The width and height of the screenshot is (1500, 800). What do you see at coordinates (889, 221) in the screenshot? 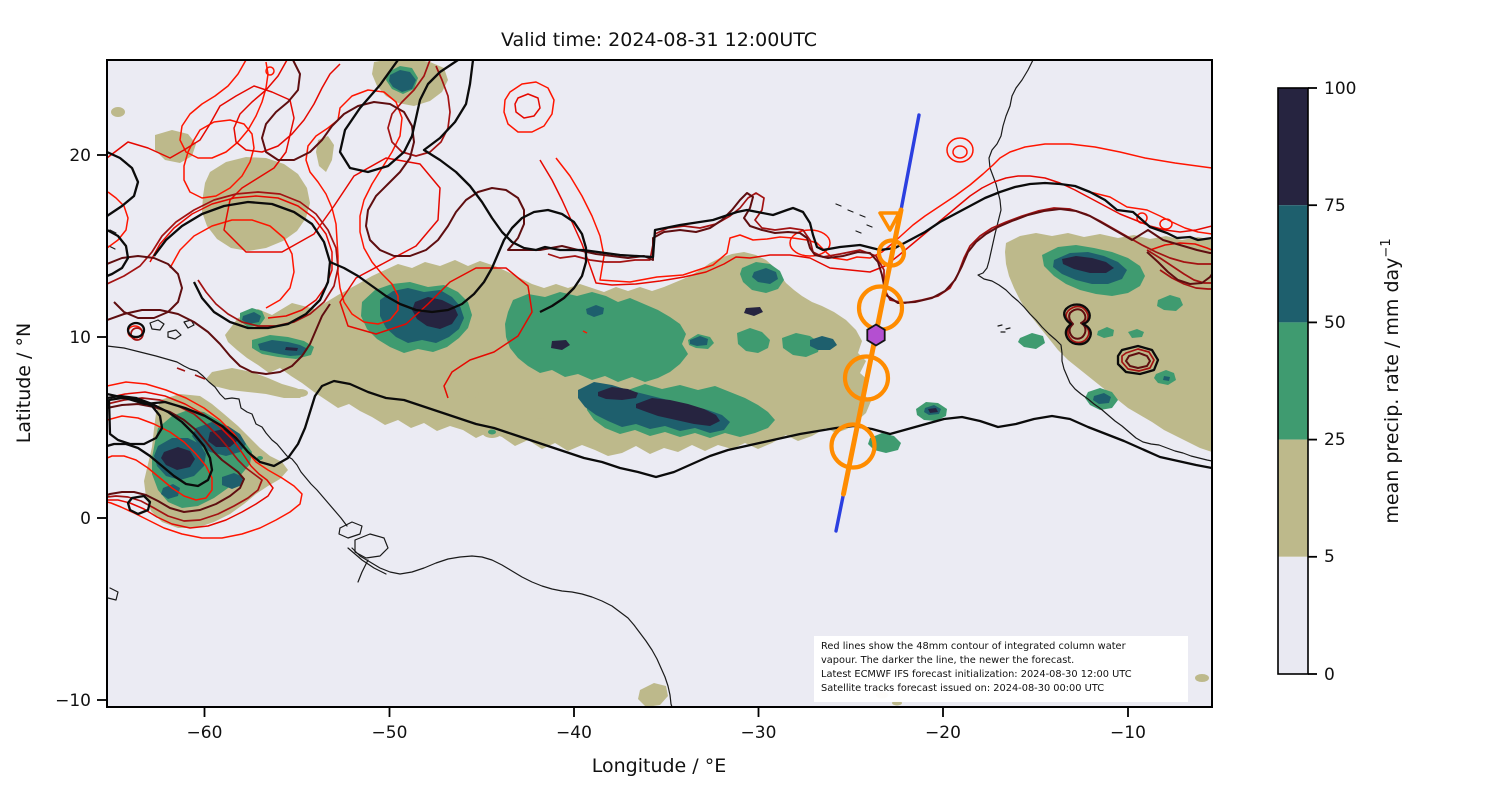
I see `overpass-triangle-marker` at bounding box center [889, 221].